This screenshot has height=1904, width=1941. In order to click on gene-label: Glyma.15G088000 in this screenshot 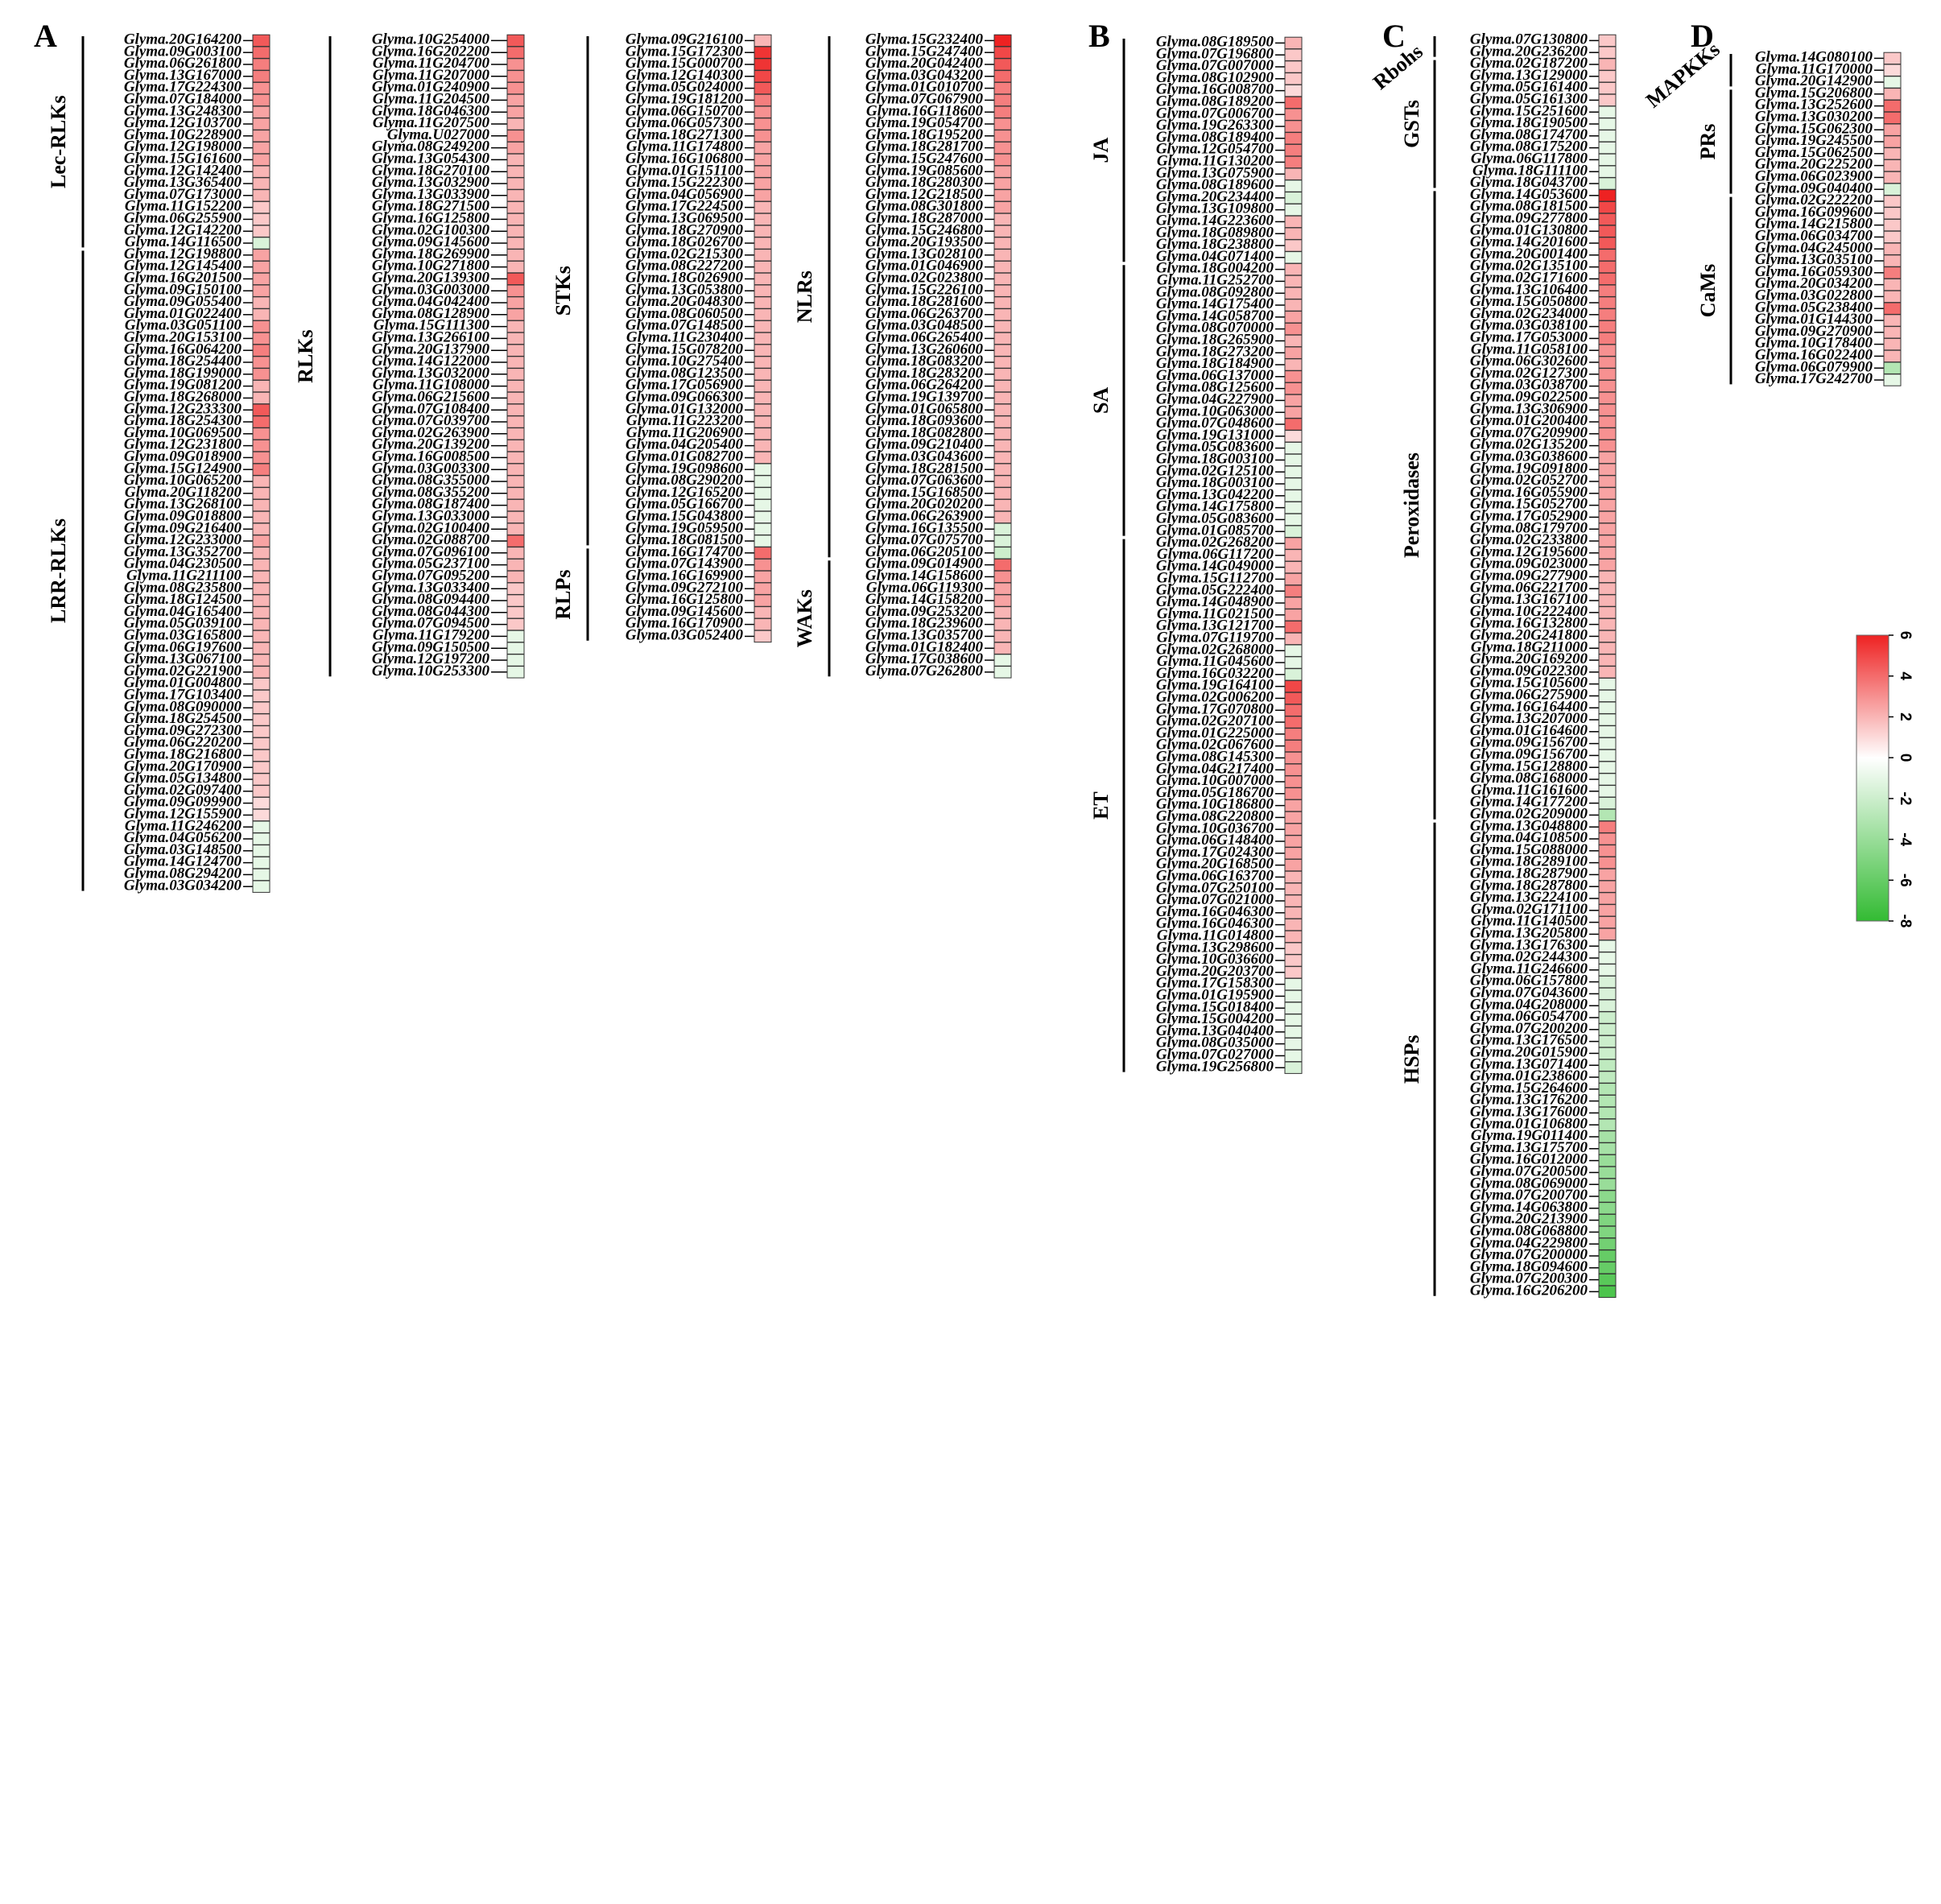, I will do `click(1529, 849)`.